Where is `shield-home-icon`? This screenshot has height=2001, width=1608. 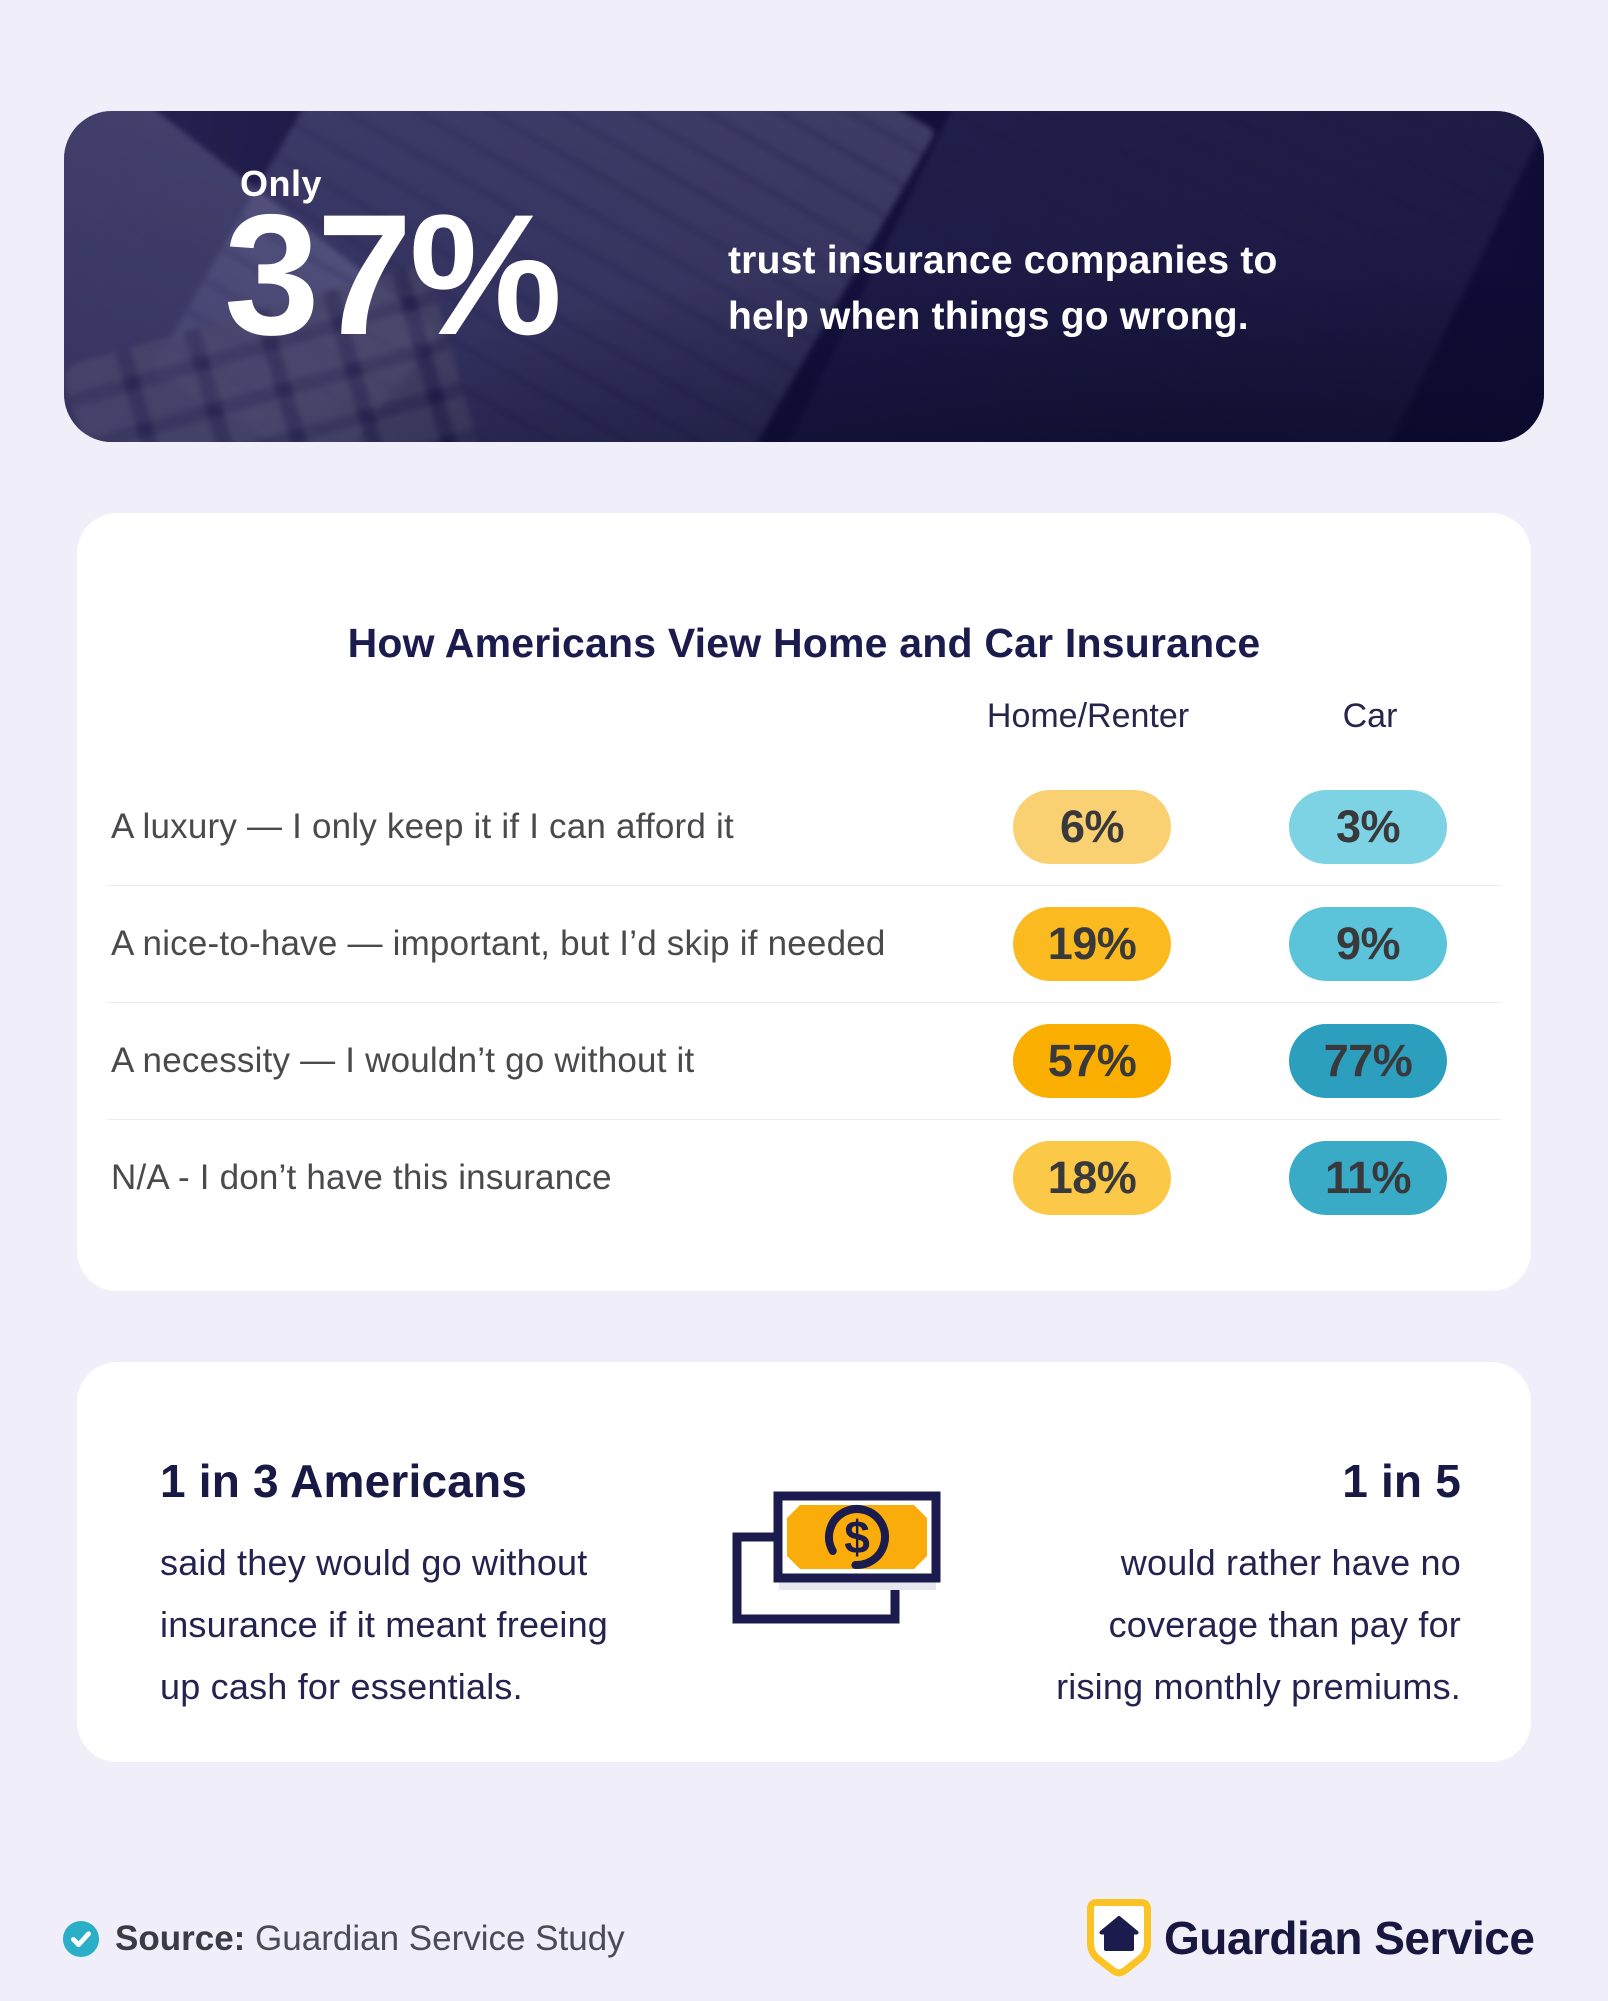
shield-home-icon is located at coordinates (1119, 1938).